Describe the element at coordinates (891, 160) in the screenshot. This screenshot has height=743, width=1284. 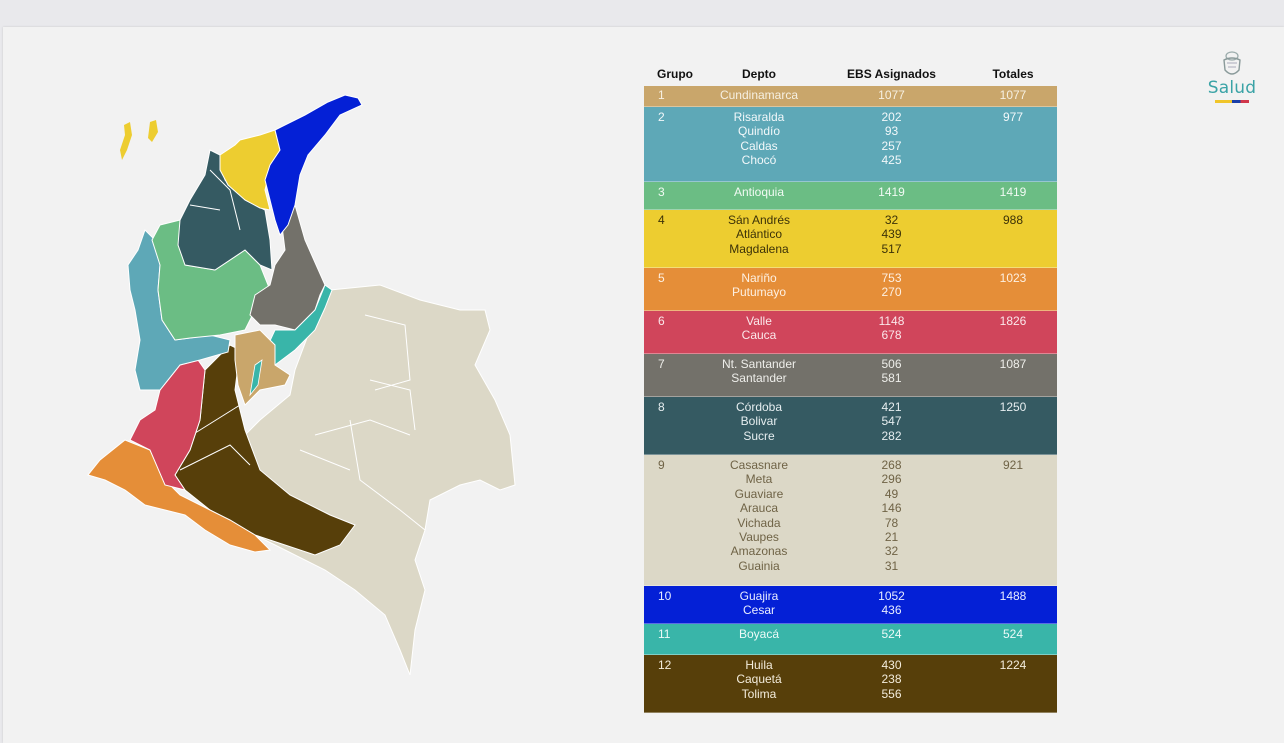
I see `ebs-value: 425` at that location.